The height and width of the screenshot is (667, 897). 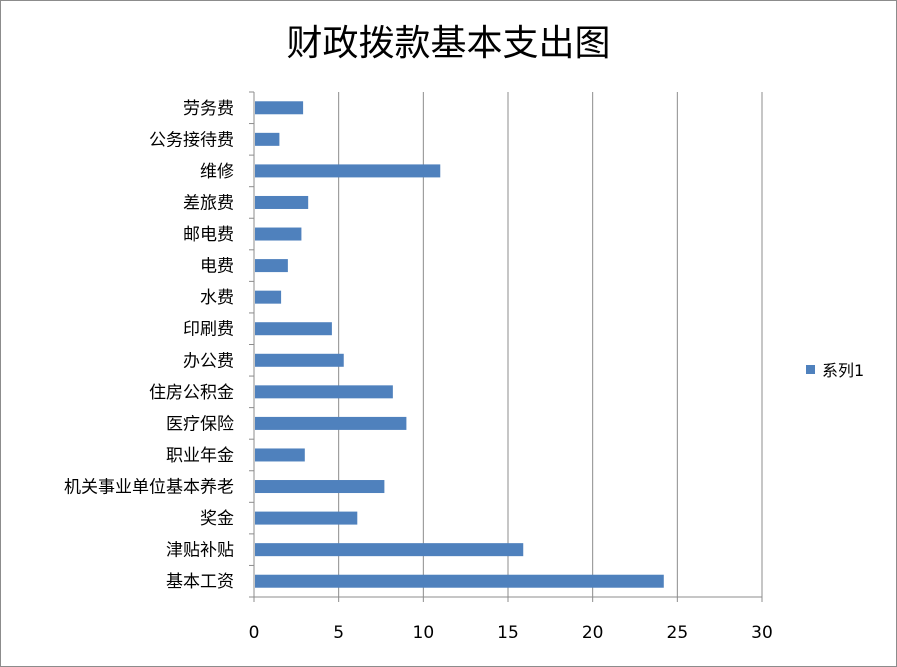 I want to click on category-label: 住房公积金, so click(x=191, y=393).